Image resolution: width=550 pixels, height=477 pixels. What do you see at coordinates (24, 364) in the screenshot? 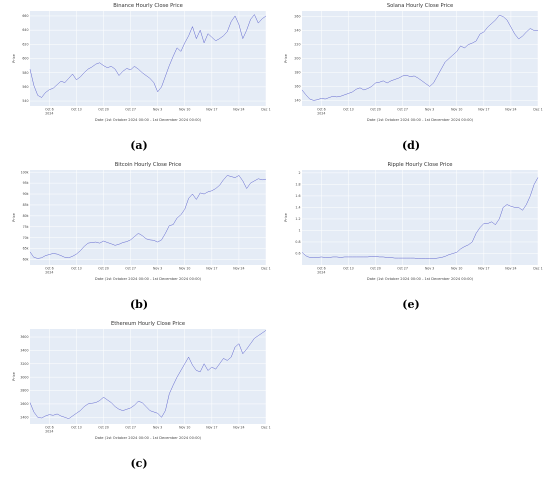
I see `y-tick-label: 3200` at bounding box center [24, 364].